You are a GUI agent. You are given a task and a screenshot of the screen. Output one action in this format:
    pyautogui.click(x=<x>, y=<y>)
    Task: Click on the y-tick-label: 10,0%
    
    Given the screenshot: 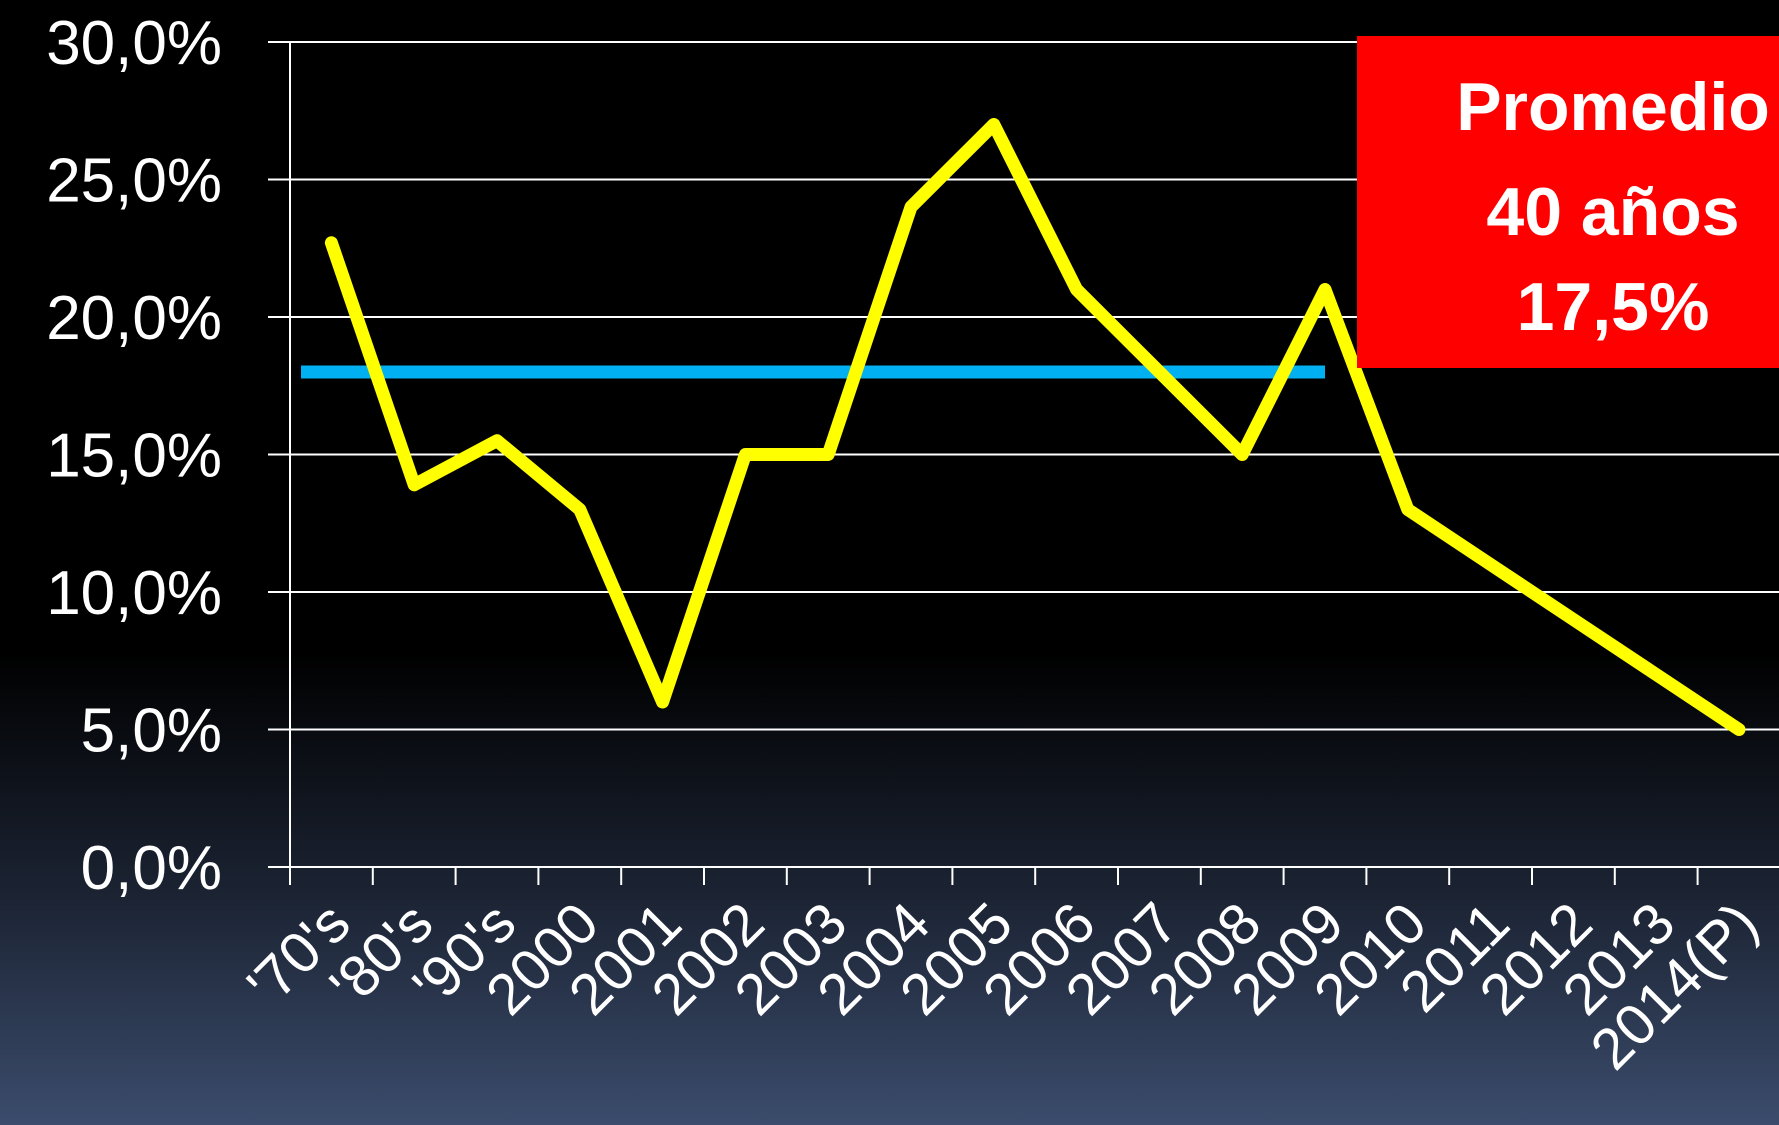 What is the action you would take?
    pyautogui.click(x=134, y=593)
    